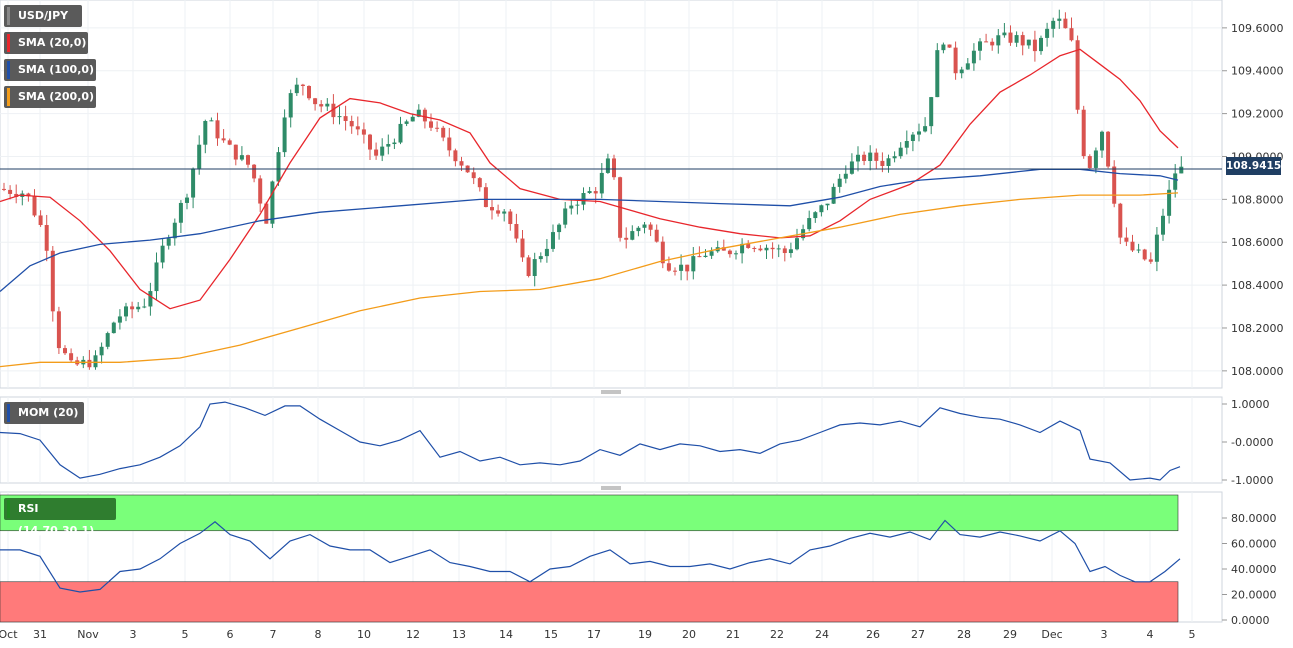 Image resolution: width=1293 pixels, height=648 pixels. Describe the element at coordinates (56, 69) in the screenshot. I see `legend-label: SMA (100,0)` at that location.